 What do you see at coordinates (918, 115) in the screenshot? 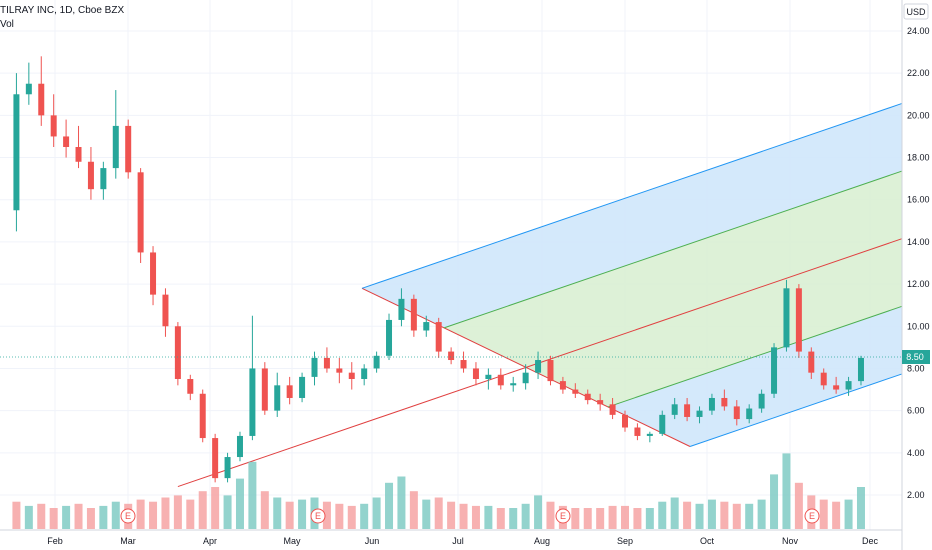
I see `y-tick-label: 20.00` at bounding box center [918, 115].